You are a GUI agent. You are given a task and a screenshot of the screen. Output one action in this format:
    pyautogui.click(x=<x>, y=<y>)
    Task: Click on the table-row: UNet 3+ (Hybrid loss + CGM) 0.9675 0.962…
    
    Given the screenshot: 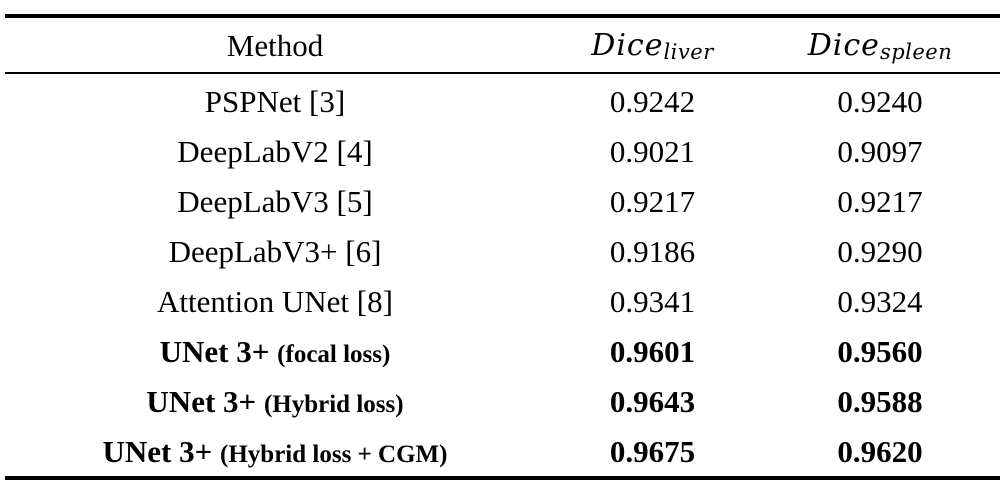 What is the action you would take?
    pyautogui.click(x=502, y=451)
    